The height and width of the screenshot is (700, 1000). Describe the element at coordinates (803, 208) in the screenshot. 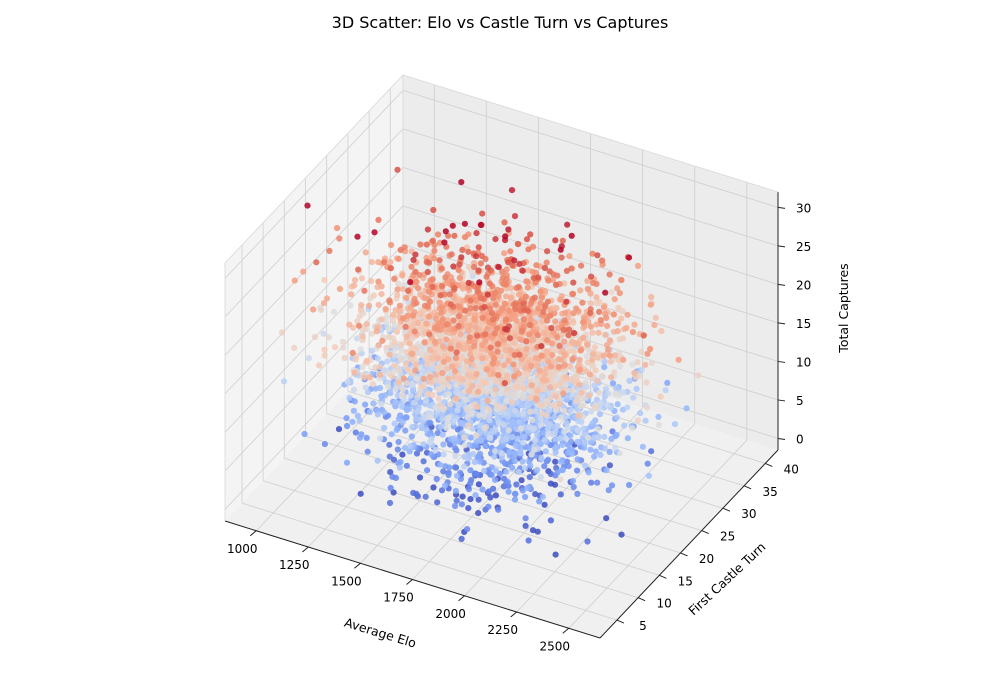

I see `z-tick-label: 30` at that location.